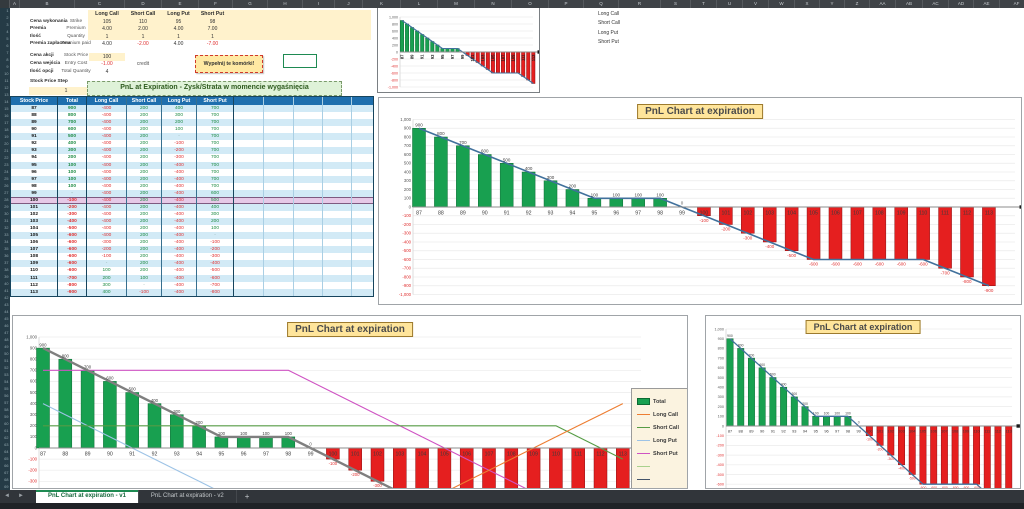  I want to click on cell: 113, so click(34, 292).